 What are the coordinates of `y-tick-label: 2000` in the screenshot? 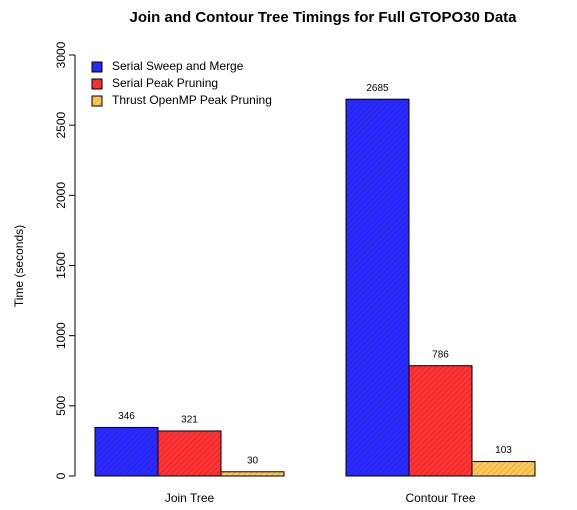 It's located at (61, 195).